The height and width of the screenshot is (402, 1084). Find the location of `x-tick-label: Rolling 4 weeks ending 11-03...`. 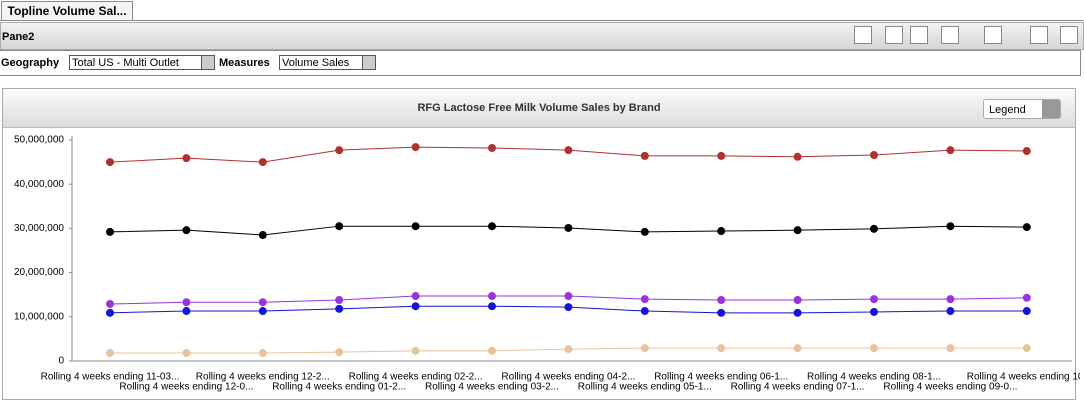

x-tick-label: Rolling 4 weeks ending 11-03... is located at coordinates (110, 377).